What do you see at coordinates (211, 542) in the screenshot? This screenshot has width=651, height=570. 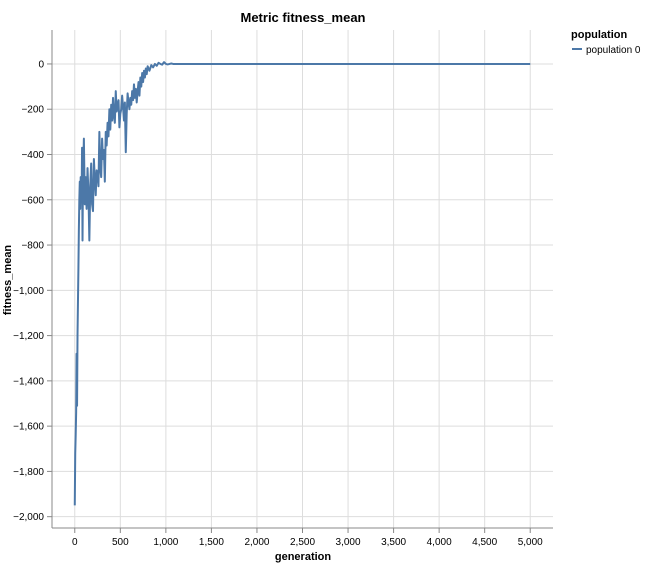 I see `x-tick-label: 1,500` at bounding box center [211, 542].